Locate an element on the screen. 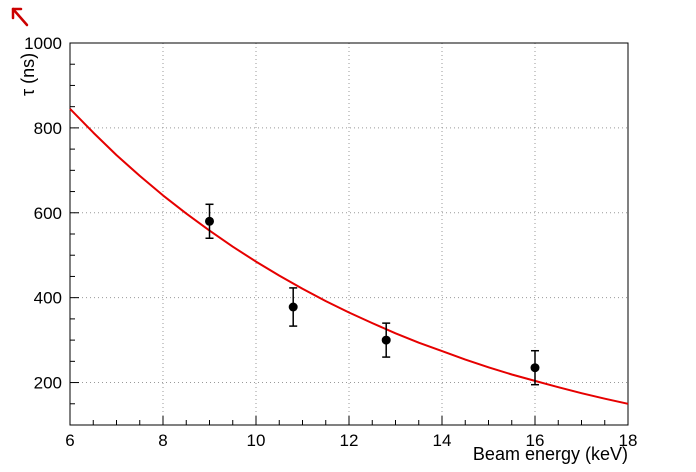  y-tick-label: 200 is located at coordinates (48, 383).